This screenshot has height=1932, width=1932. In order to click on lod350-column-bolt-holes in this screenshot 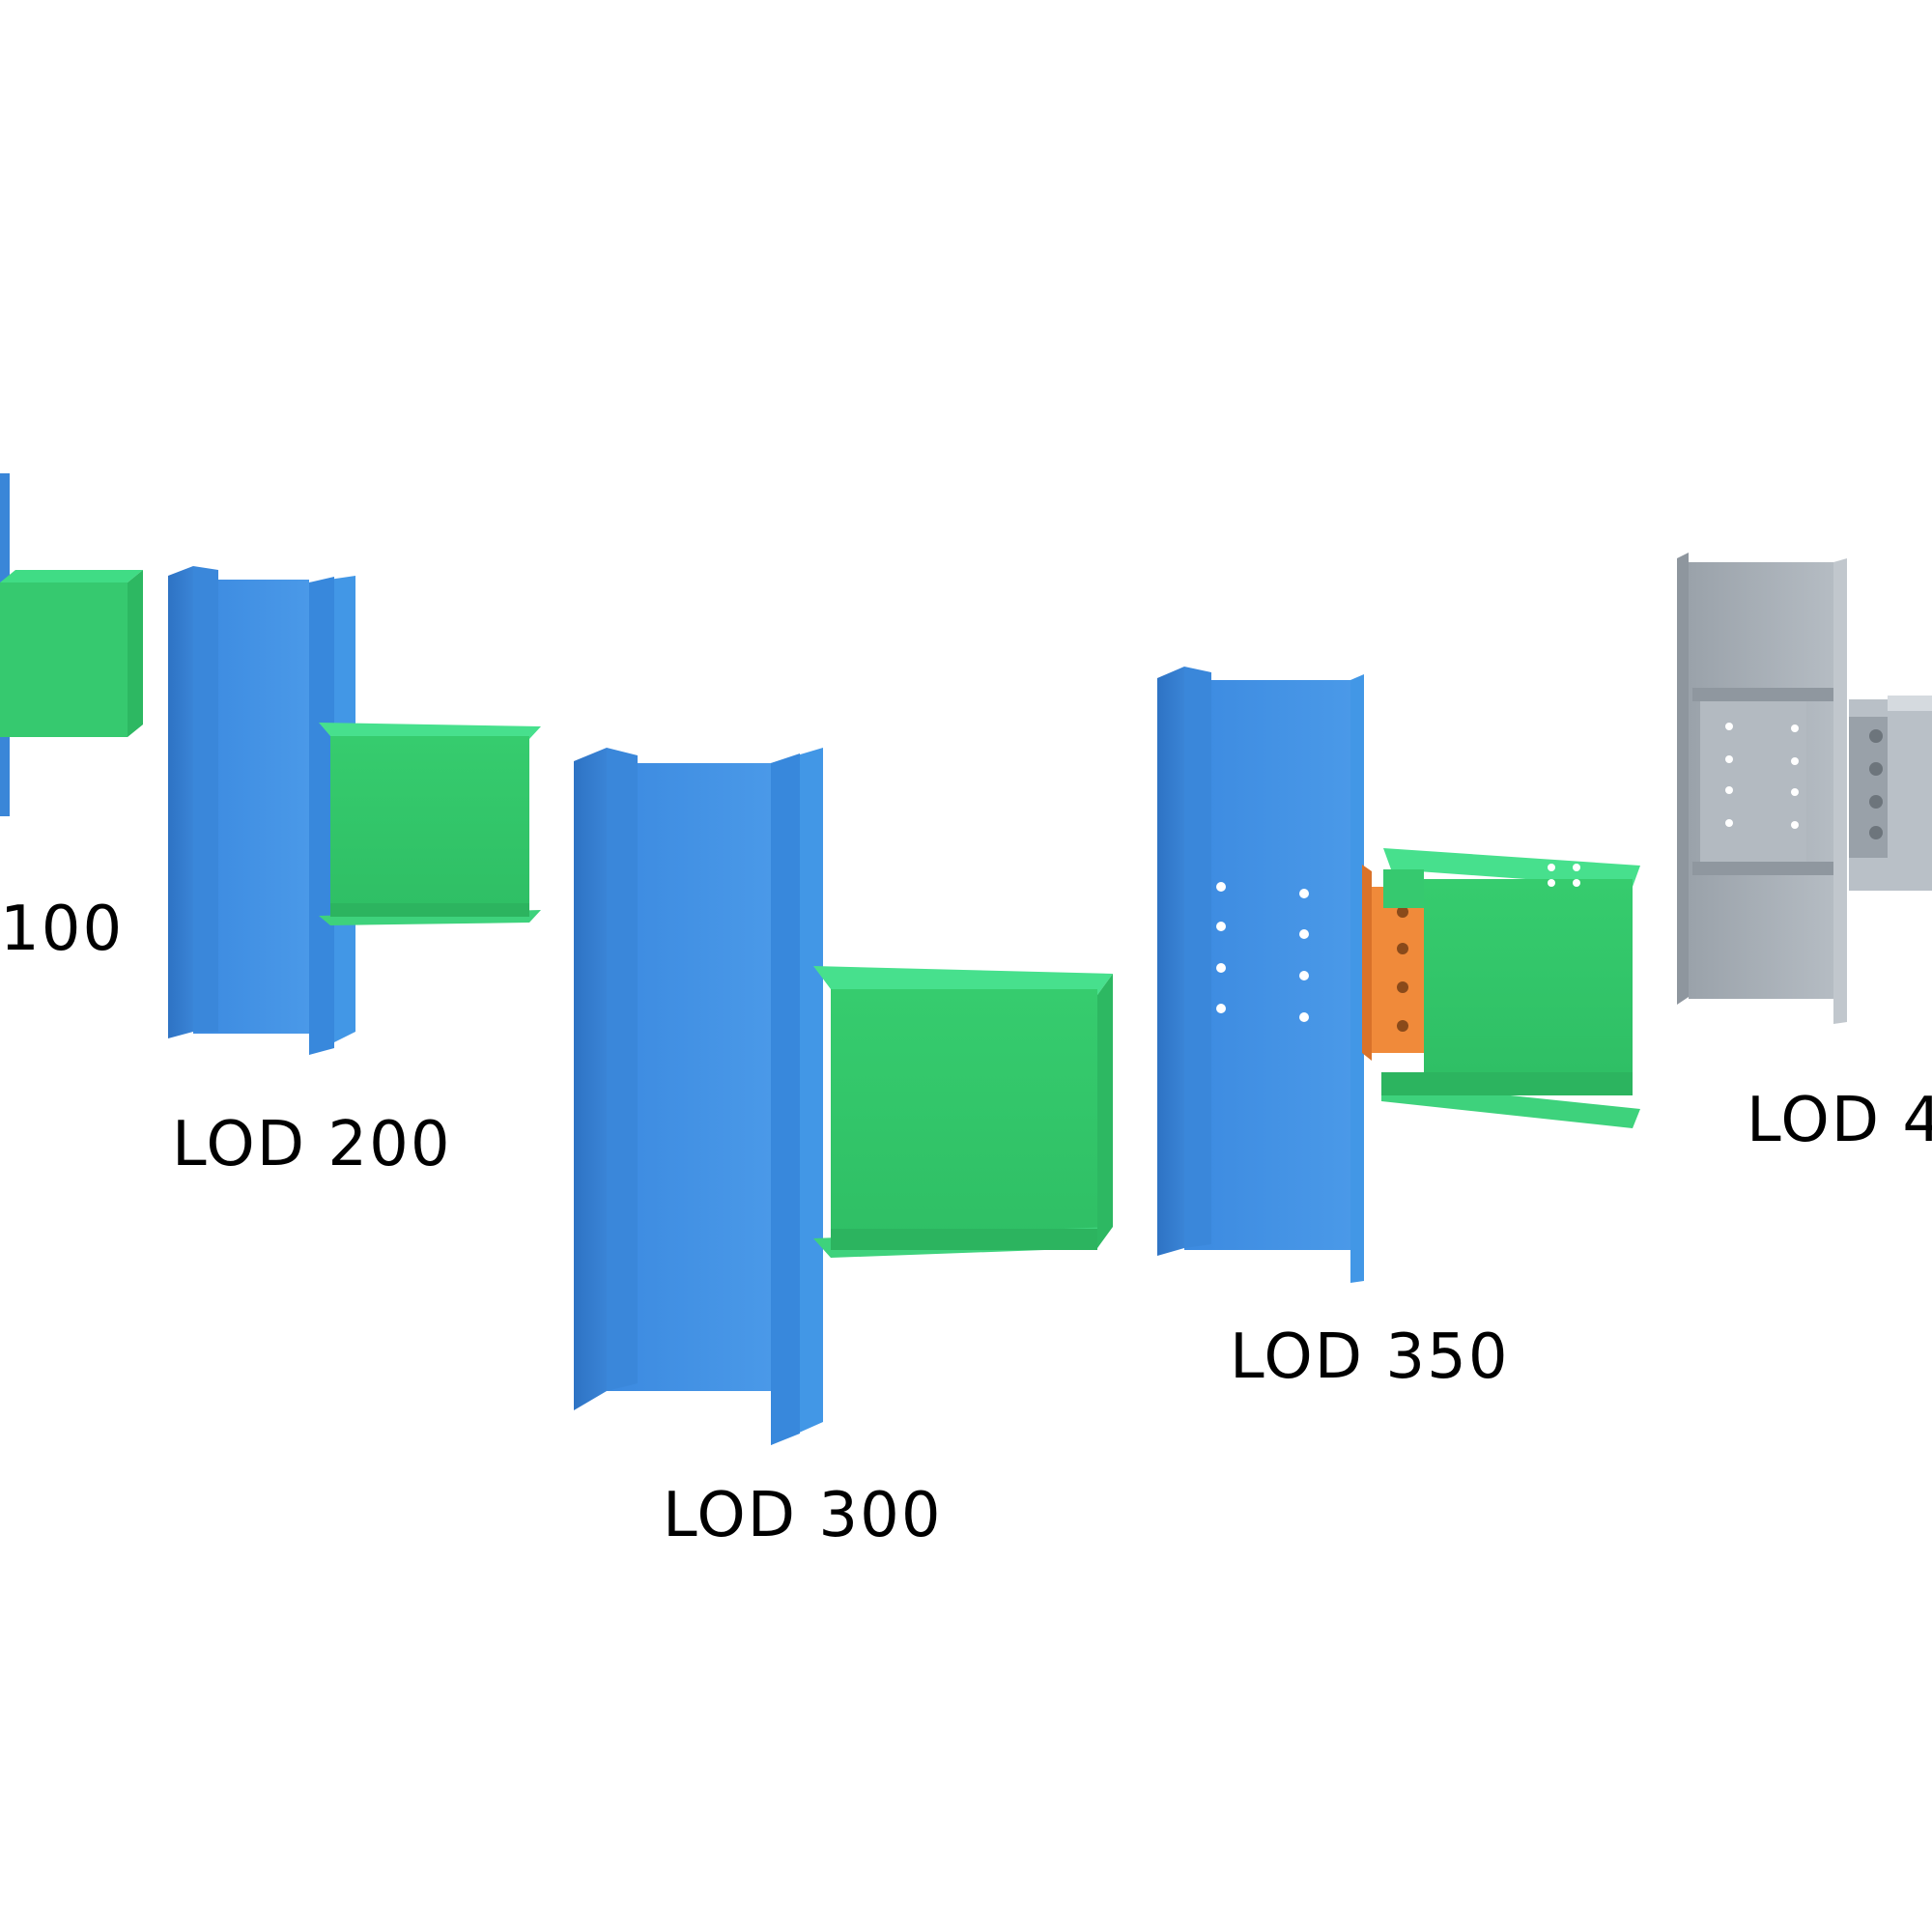, I will do `click(1262, 952)`.